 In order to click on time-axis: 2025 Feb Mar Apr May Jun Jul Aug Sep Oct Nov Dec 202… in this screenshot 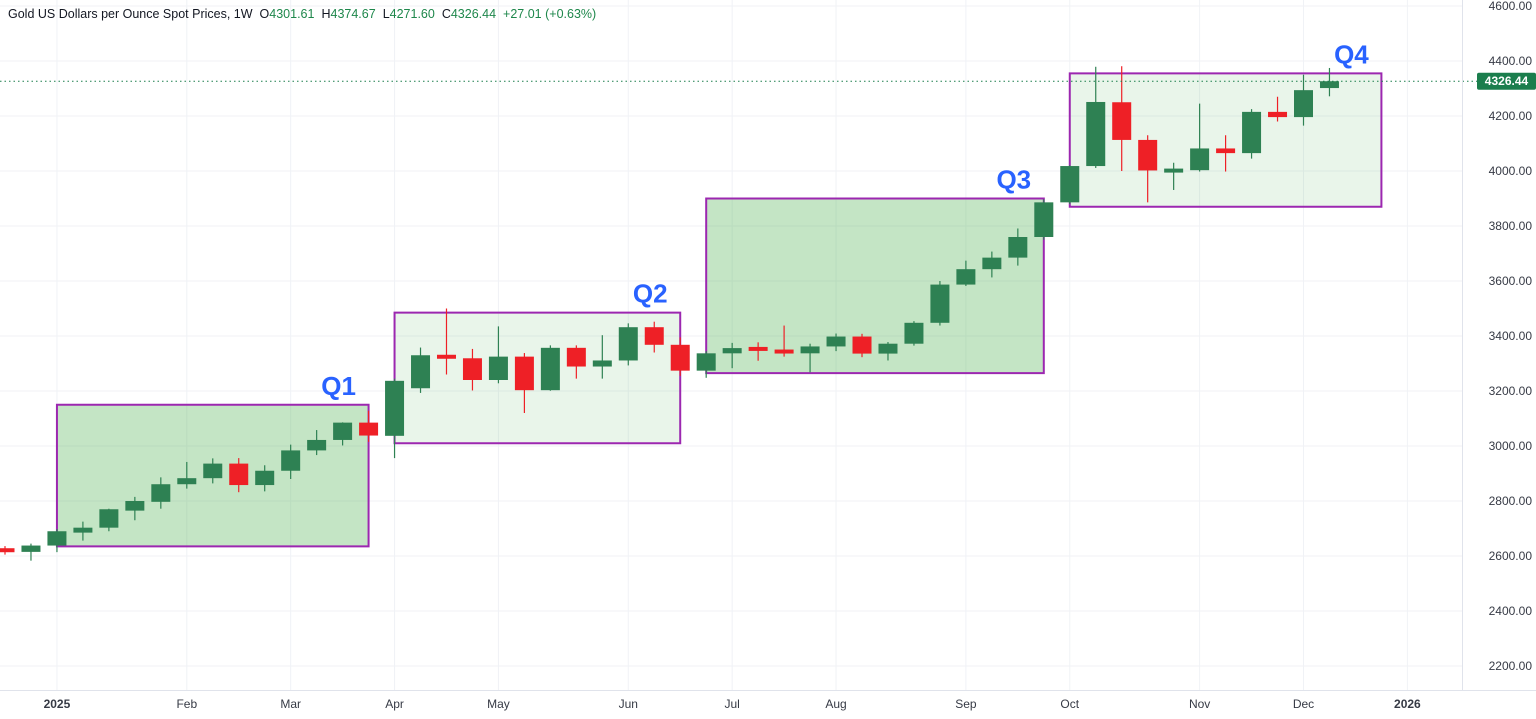, I will do `click(732, 704)`.